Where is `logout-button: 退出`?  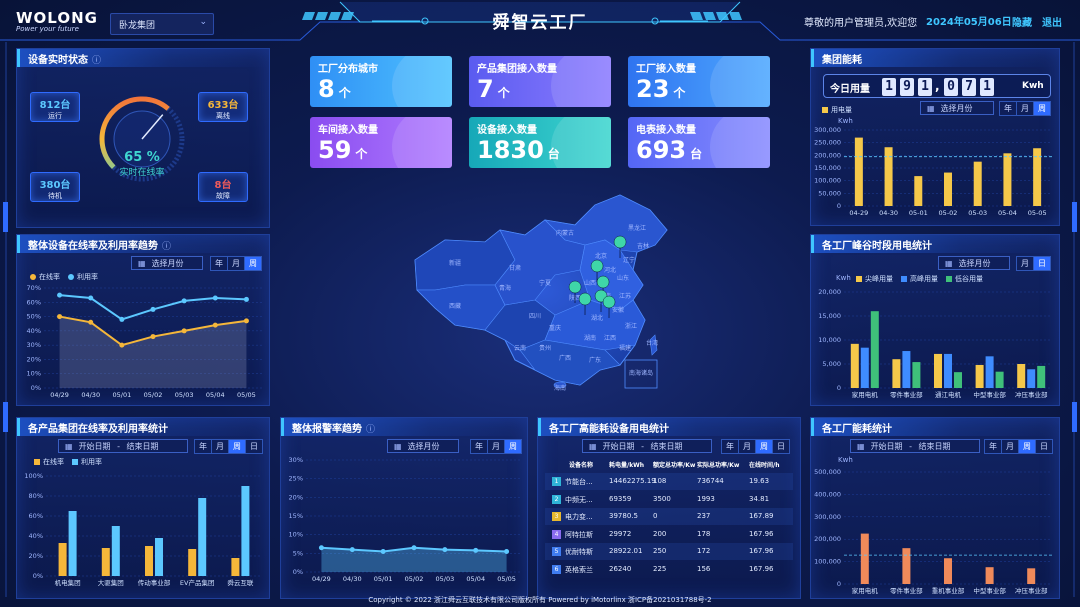
logout-button: 退出 is located at coordinates (1052, 23).